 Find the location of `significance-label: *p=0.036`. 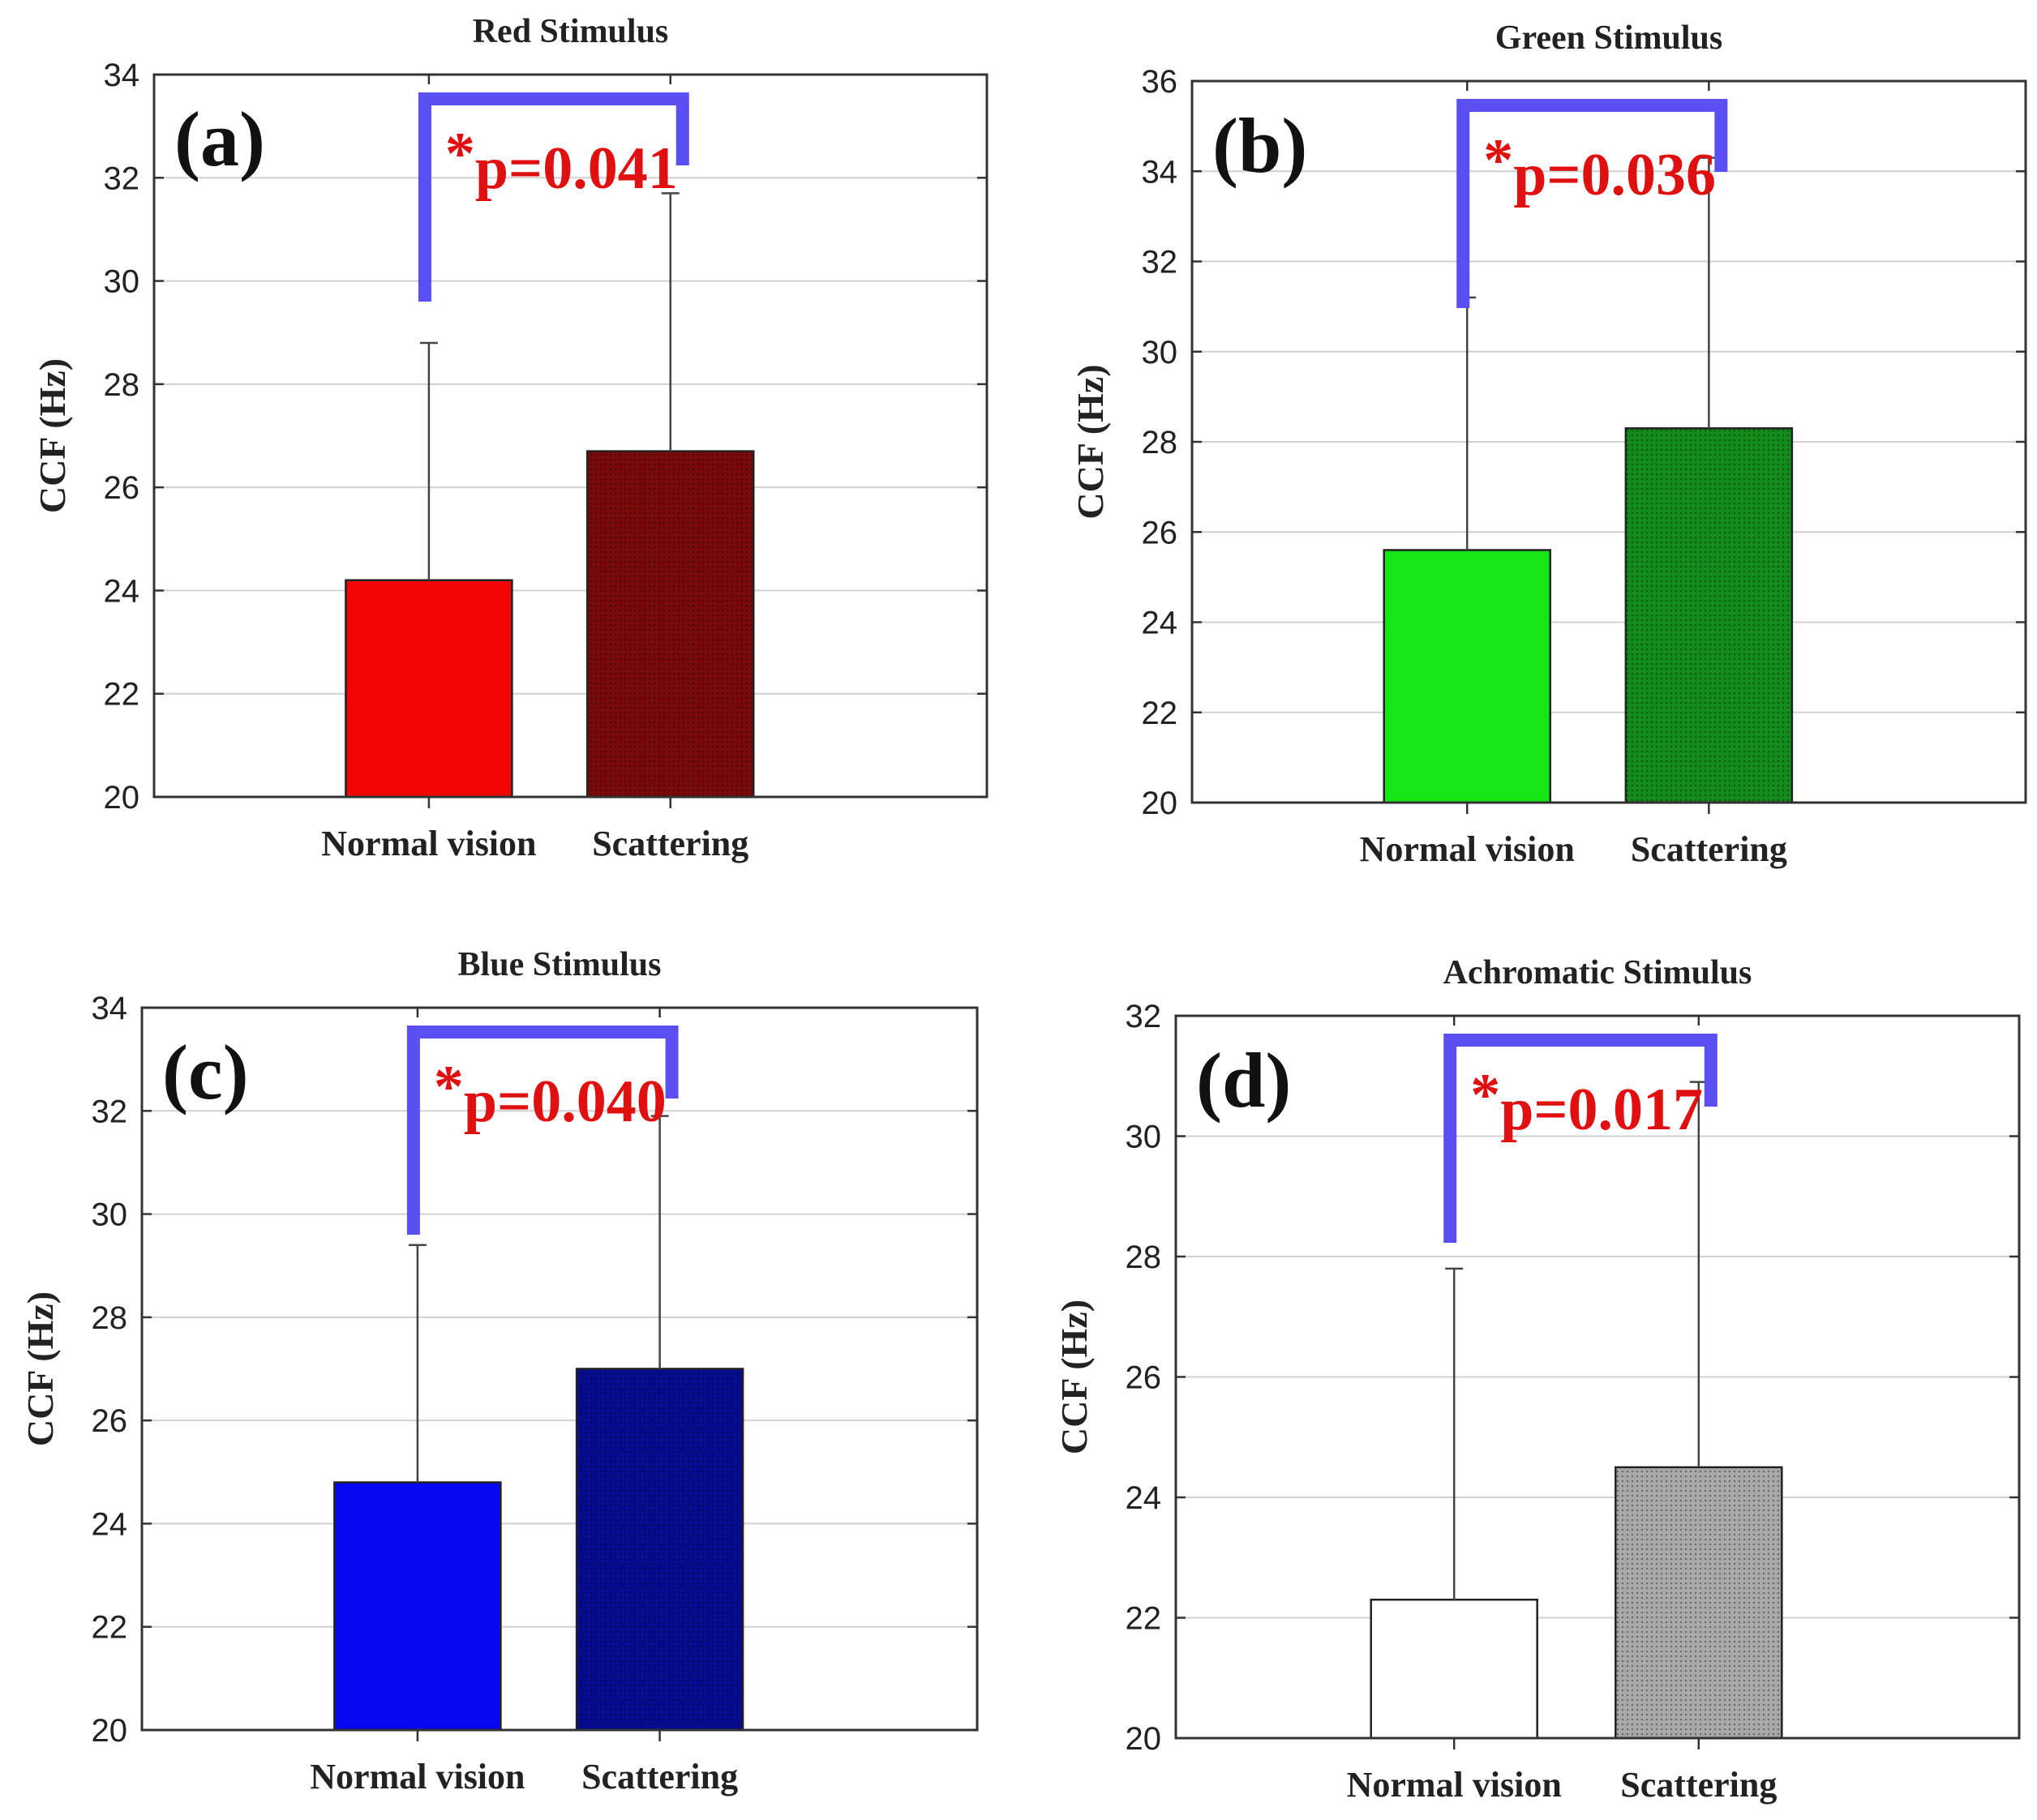

significance-label: *p=0.036 is located at coordinates (1599, 168).